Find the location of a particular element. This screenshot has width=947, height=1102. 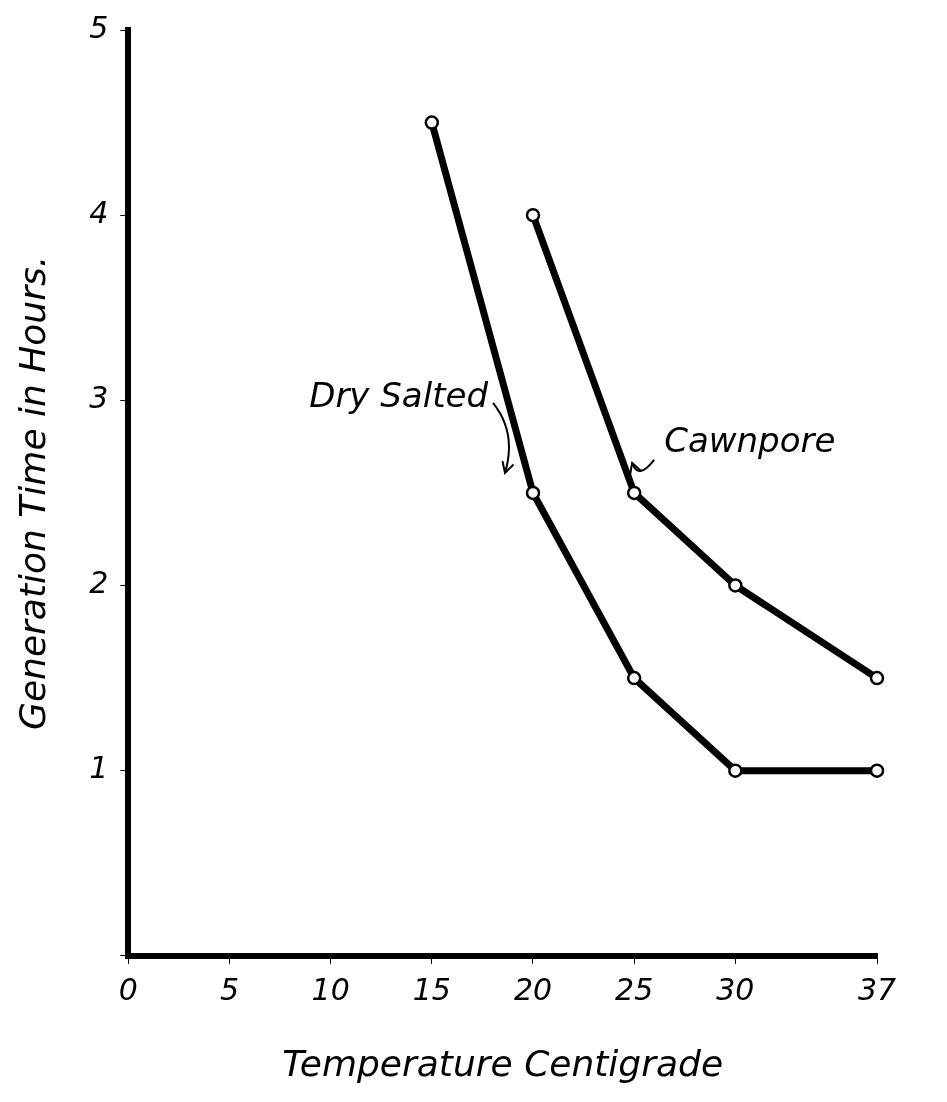

y-tick-label: 4 is located at coordinates (99, 212).